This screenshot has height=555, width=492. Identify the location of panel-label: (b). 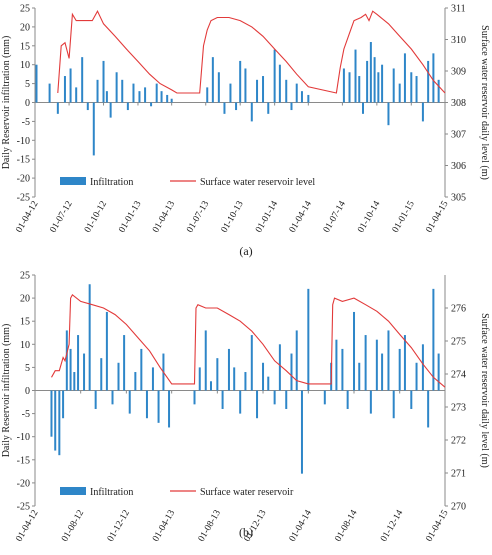
(246, 532).